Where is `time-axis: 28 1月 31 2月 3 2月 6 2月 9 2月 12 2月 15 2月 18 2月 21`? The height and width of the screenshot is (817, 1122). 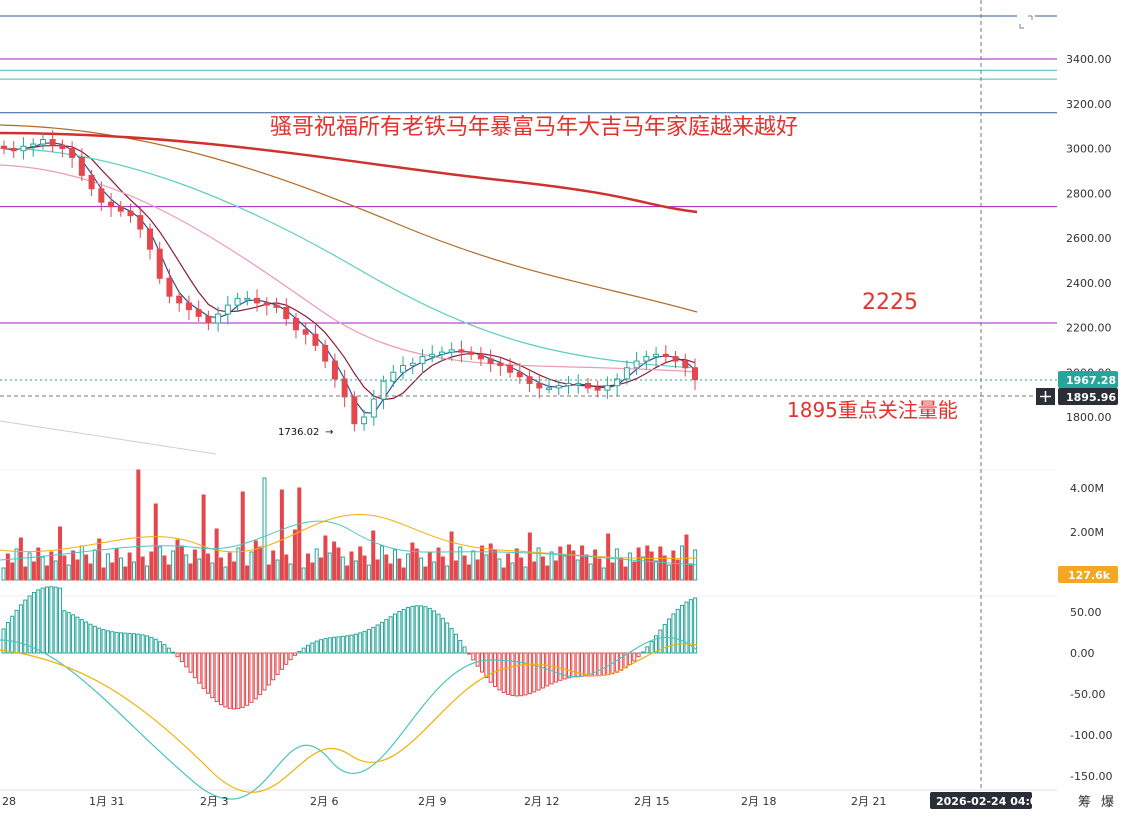 time-axis: 28 1月 31 2月 3 2月 6 2月 9 2月 12 2月 15 2月 18 2月 21 is located at coordinates (444, 801).